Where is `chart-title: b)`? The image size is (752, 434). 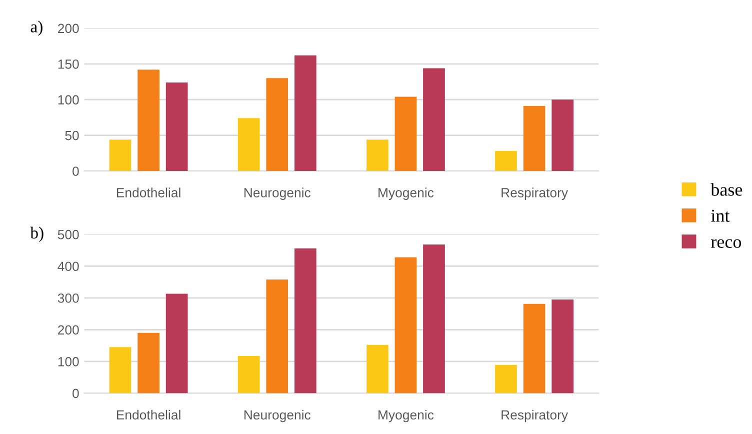 chart-title: b) is located at coordinates (37, 234).